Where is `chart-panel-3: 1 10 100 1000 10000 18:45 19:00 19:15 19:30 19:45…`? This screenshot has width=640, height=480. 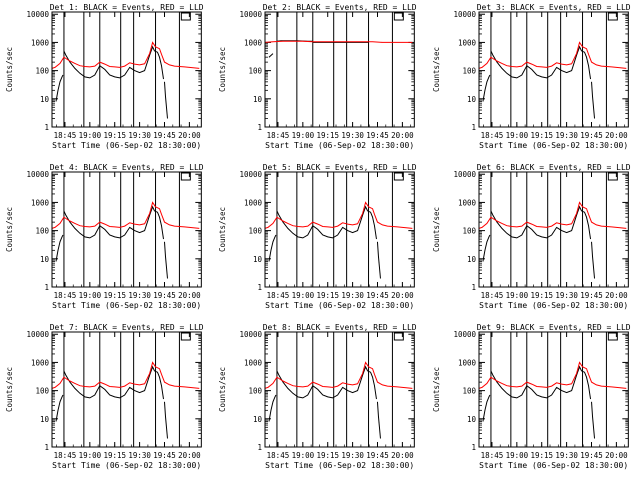 chart-panel-3: 1 10 100 1000 10000 18:45 19:00 19:15 19:30 19:45… is located at coordinates (531, 76).